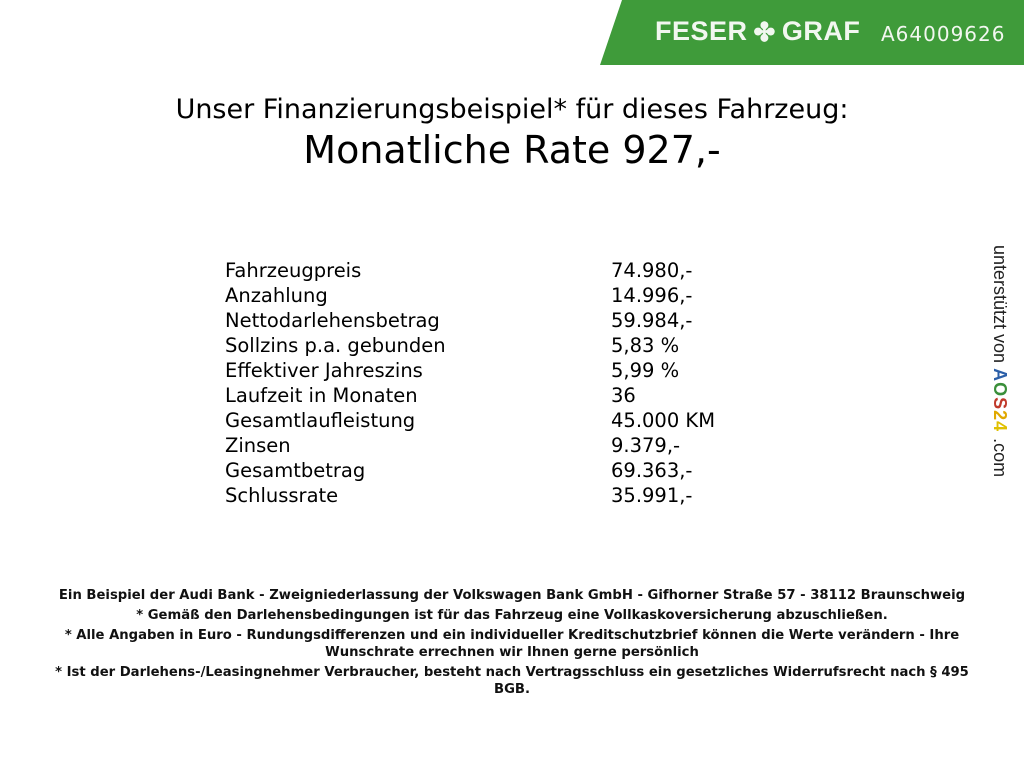 The width and height of the screenshot is (1024, 768). I want to click on supported-by: unterstützt von AOS24 .com, so click(999, 361).